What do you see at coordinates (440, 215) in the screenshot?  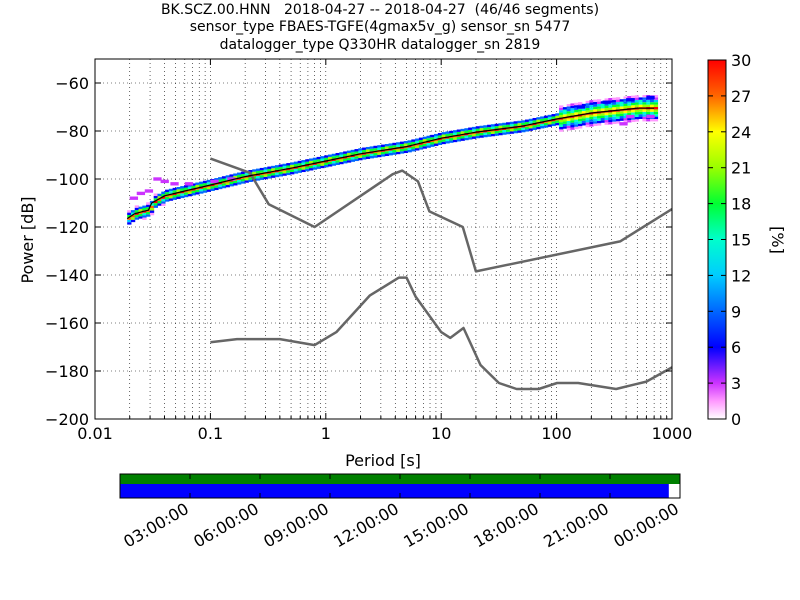 I see `high-noise-model-line` at bounding box center [440, 215].